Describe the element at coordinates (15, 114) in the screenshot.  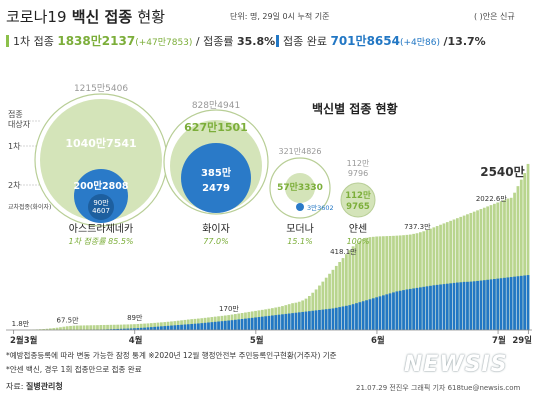
I see `legend-target-label-1: 접종` at that location.